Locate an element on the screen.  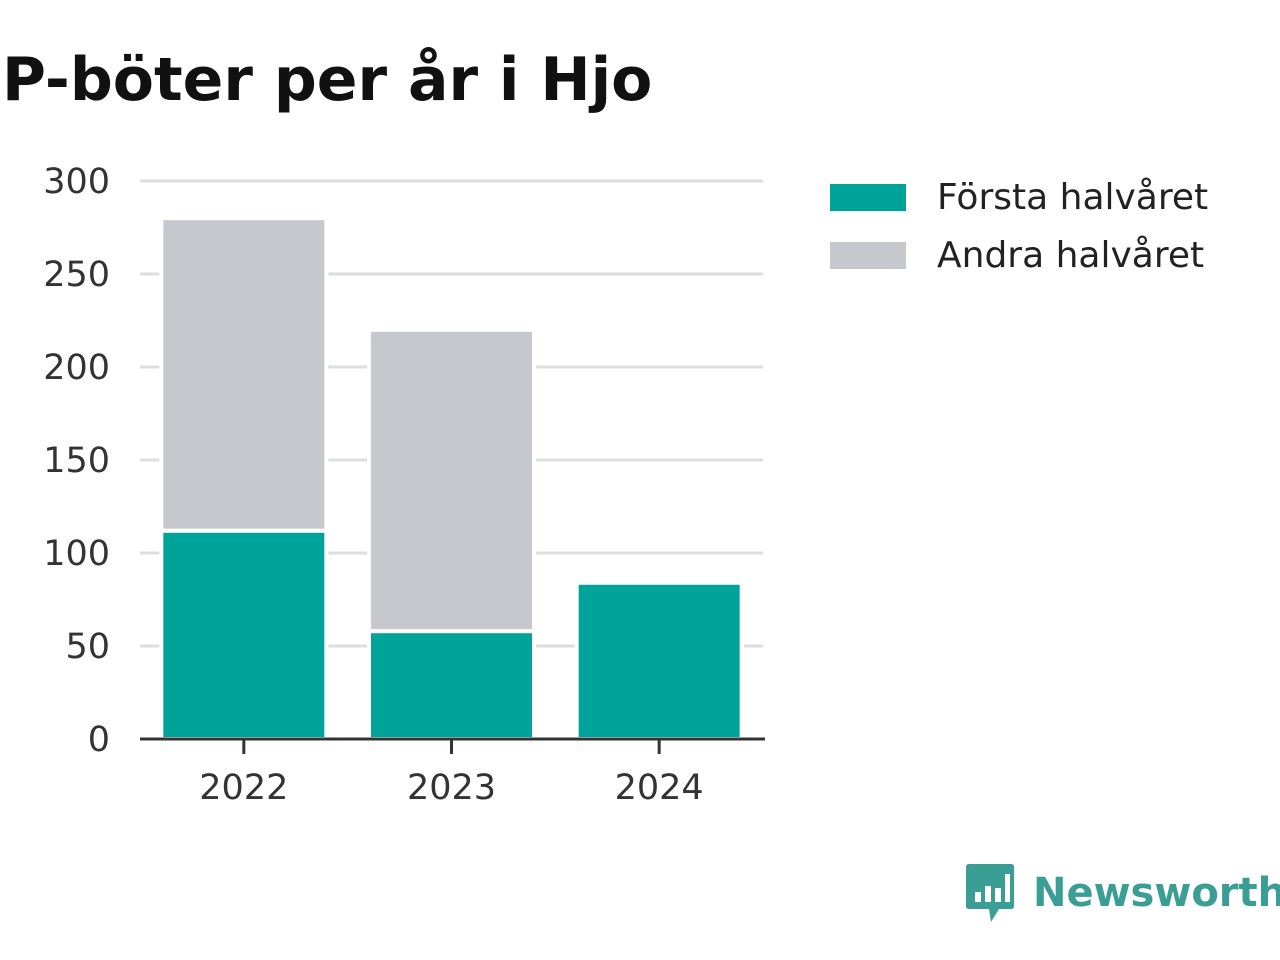
x-tick-label-2023: 2023 is located at coordinates (451, 788).